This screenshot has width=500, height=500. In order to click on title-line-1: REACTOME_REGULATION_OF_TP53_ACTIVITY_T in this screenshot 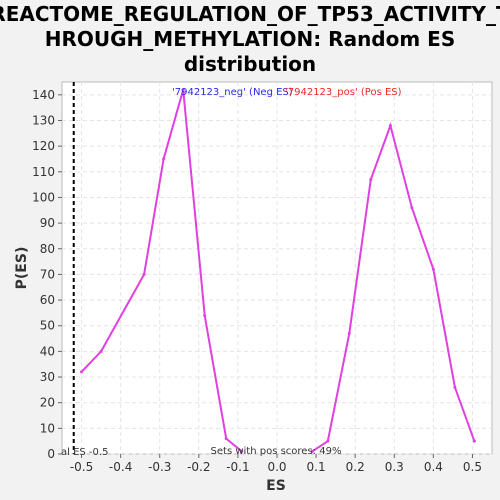, I will do `click(250, 14)`.